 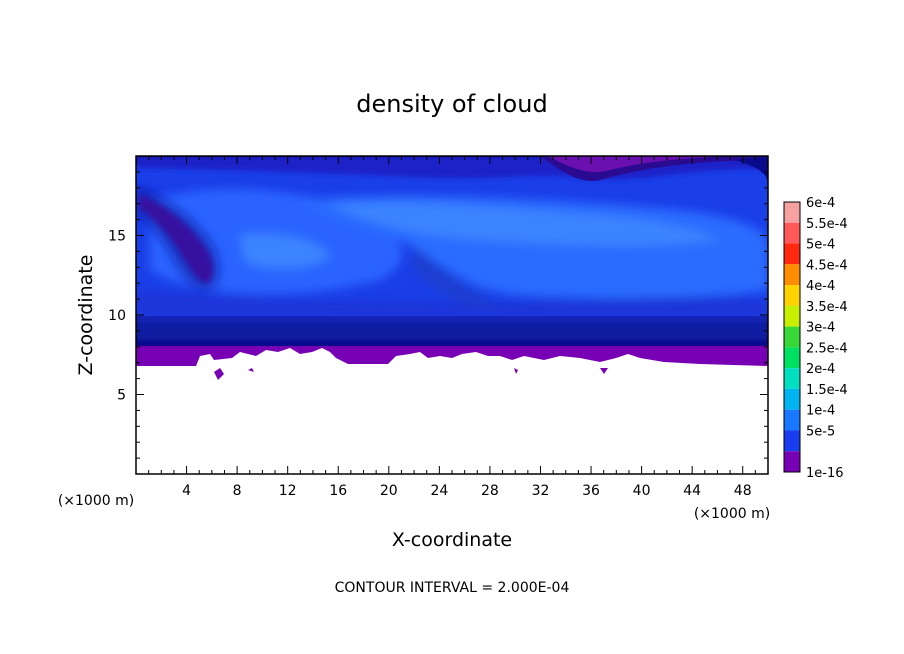 What do you see at coordinates (820, 411) in the screenshot?
I see `colorbar-label: 1e-4` at bounding box center [820, 411].